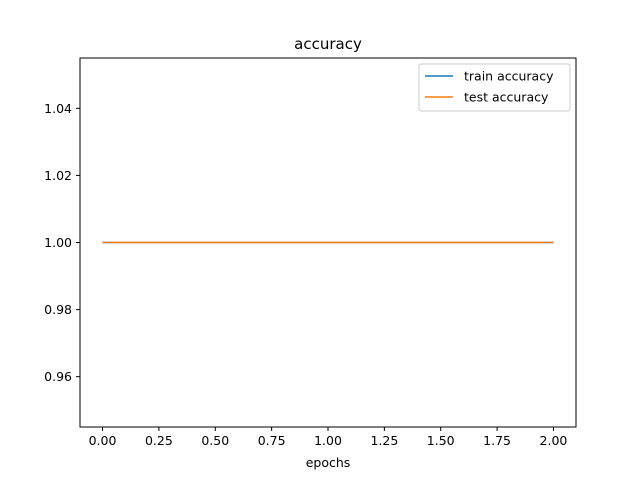  Describe the element at coordinates (328, 462) in the screenshot. I see `x-axis-label: epochs` at that location.